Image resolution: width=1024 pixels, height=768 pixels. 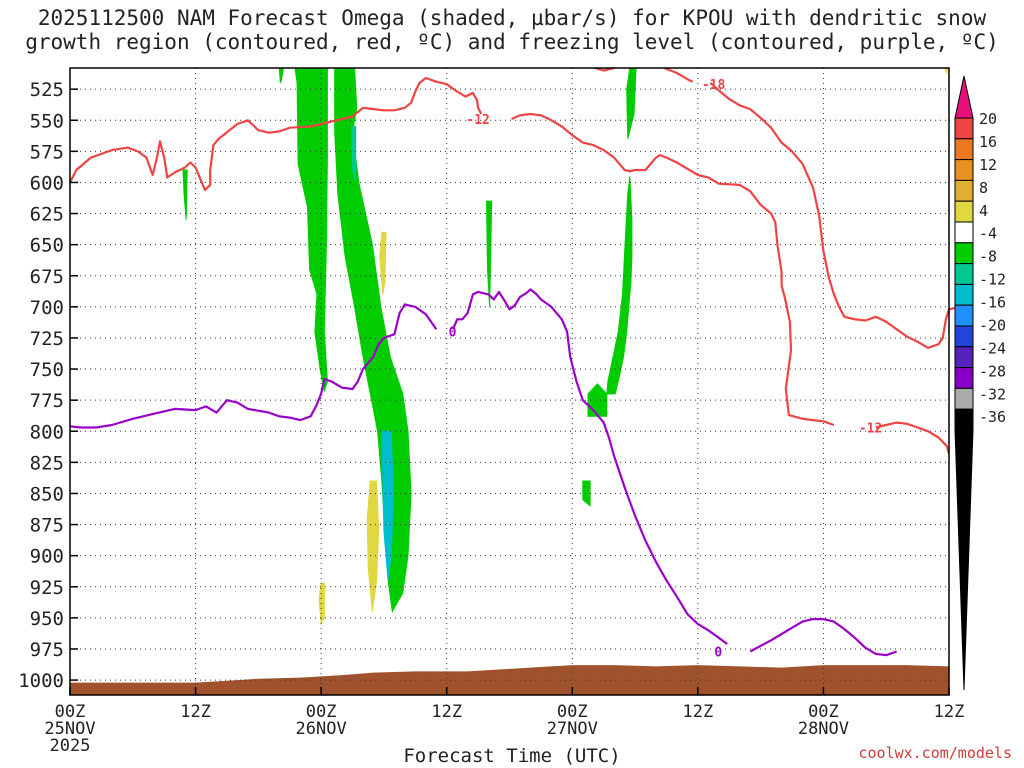 I want to click on colorbar-label: -32, so click(x=992, y=394).